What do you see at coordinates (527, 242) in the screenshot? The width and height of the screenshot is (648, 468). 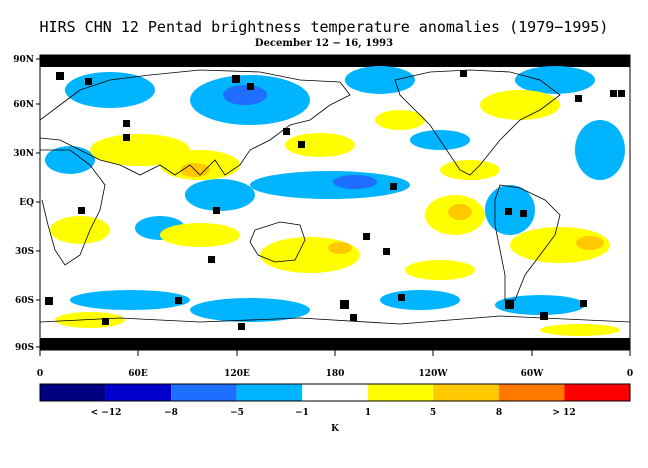 I see `south-america-outline` at bounding box center [527, 242].